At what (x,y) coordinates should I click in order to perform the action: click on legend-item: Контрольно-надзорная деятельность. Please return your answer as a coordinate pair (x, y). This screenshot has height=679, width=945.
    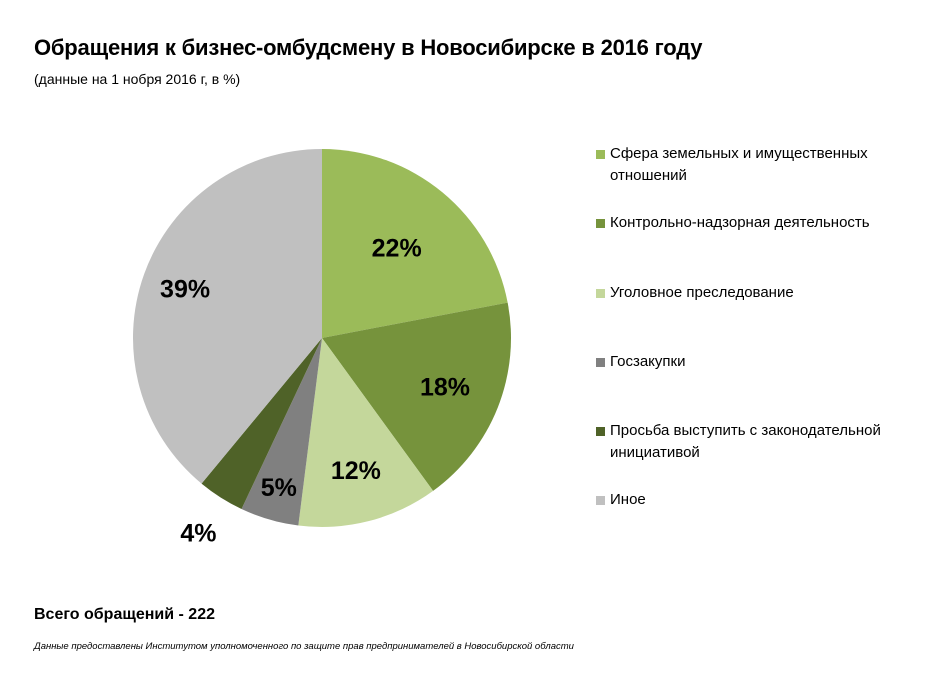
    Looking at the image, I should click on (761, 223).